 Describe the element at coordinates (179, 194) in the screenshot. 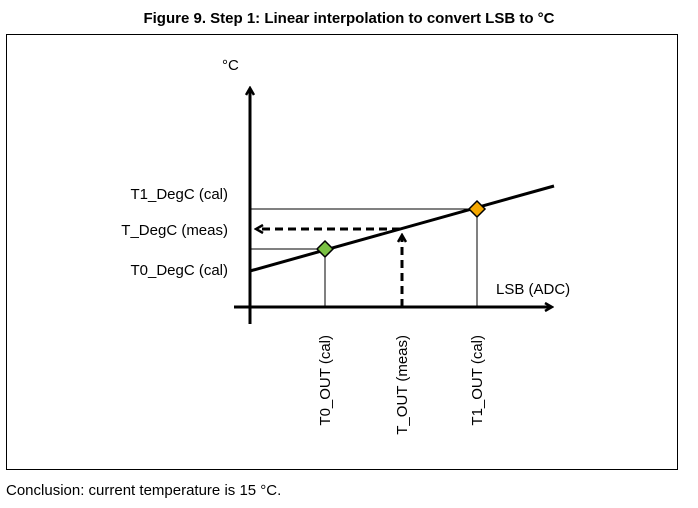

I see `t1-degc-label: T1_DegC (cal)` at that location.